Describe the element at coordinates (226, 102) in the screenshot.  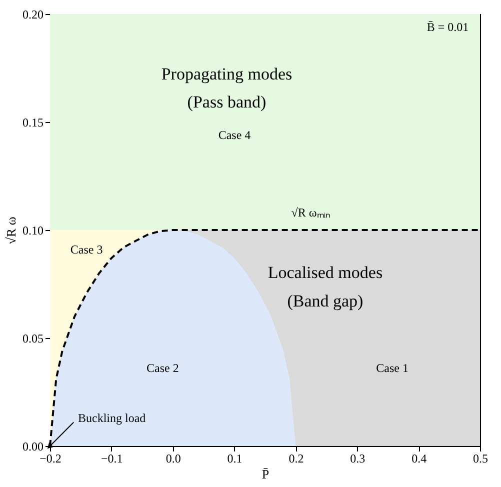
I see `annotation: (Pass band)` at that location.